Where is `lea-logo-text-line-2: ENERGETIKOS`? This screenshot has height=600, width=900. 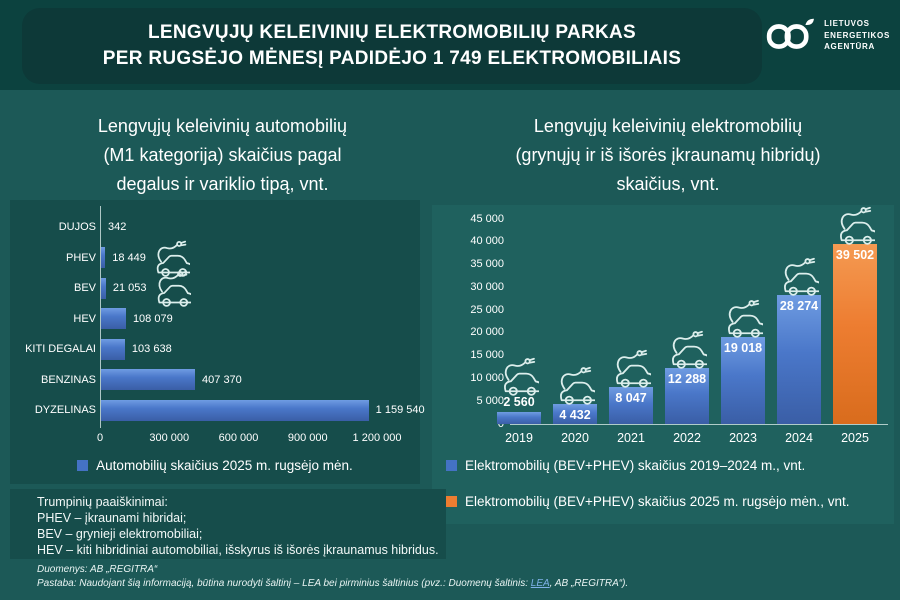 lea-logo-text-line-2: ENERGETIKOS is located at coordinates (857, 35).